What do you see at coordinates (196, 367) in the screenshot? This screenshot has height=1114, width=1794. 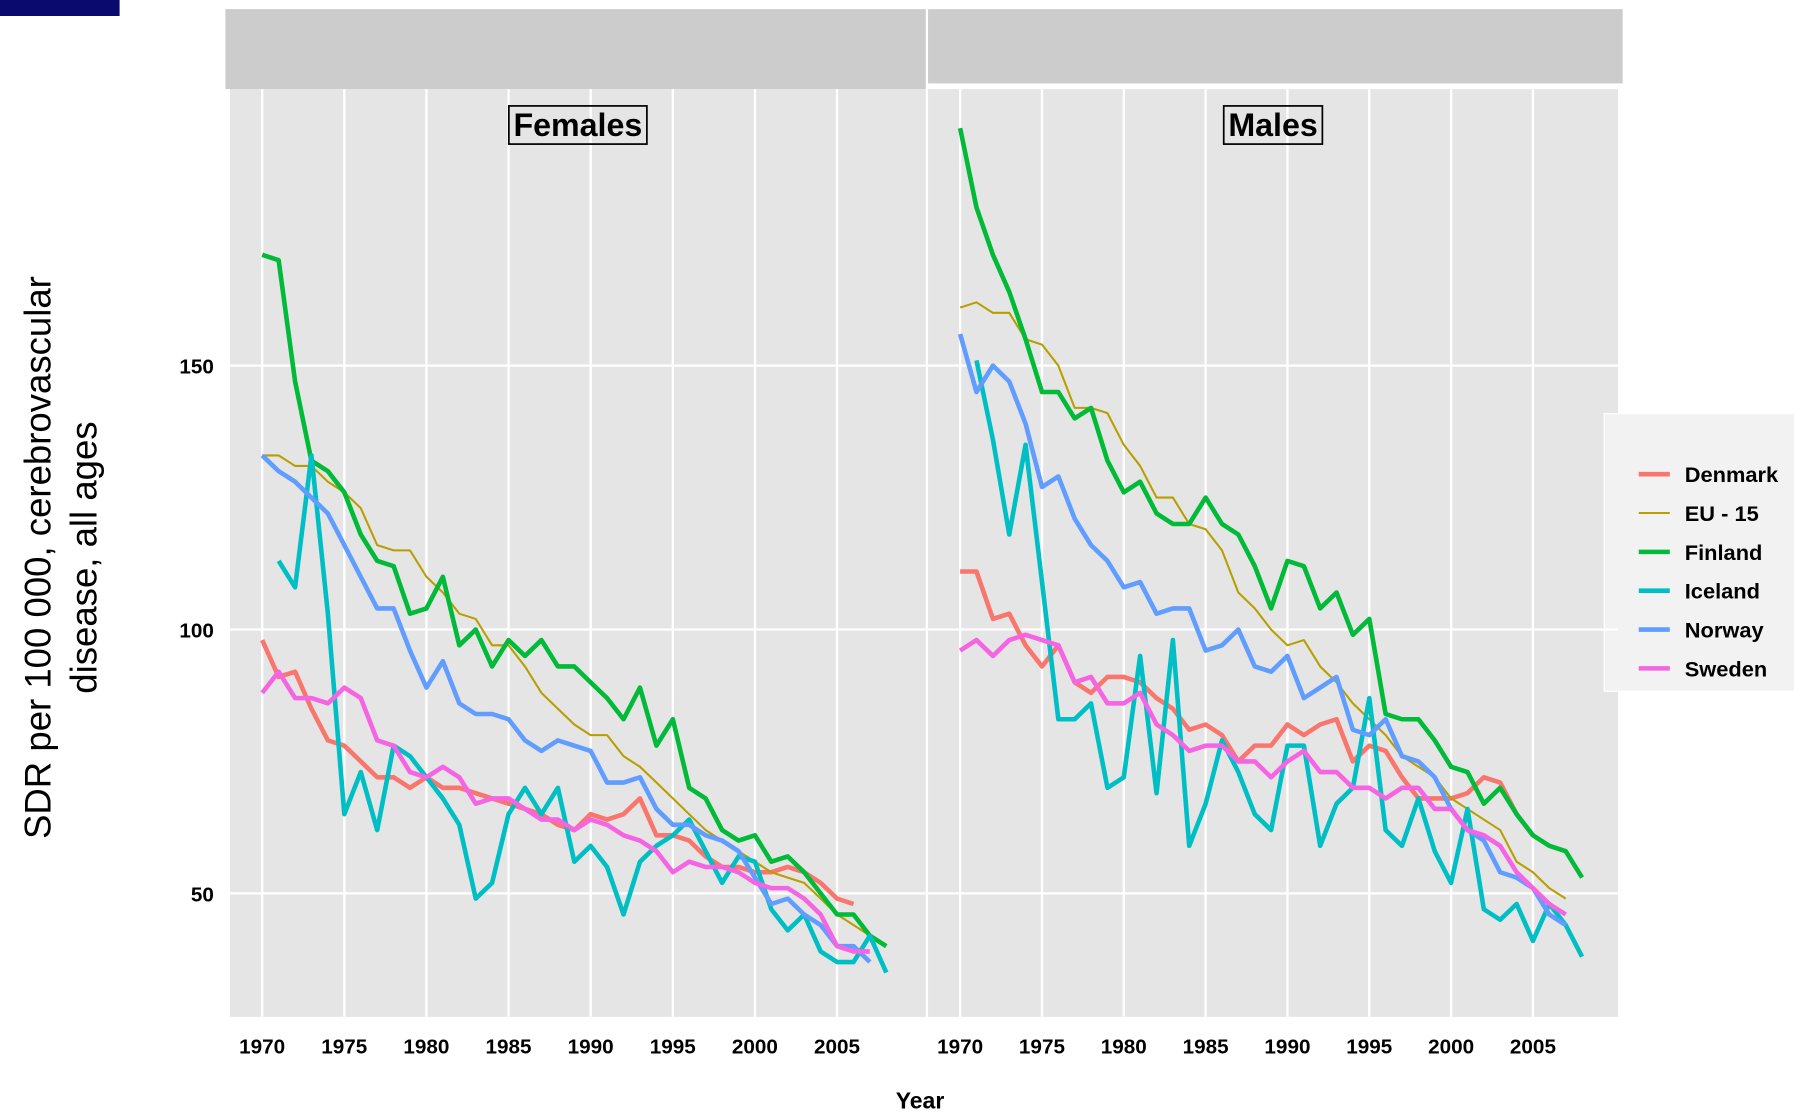 I see `y-tick-label: 150` at bounding box center [196, 367].